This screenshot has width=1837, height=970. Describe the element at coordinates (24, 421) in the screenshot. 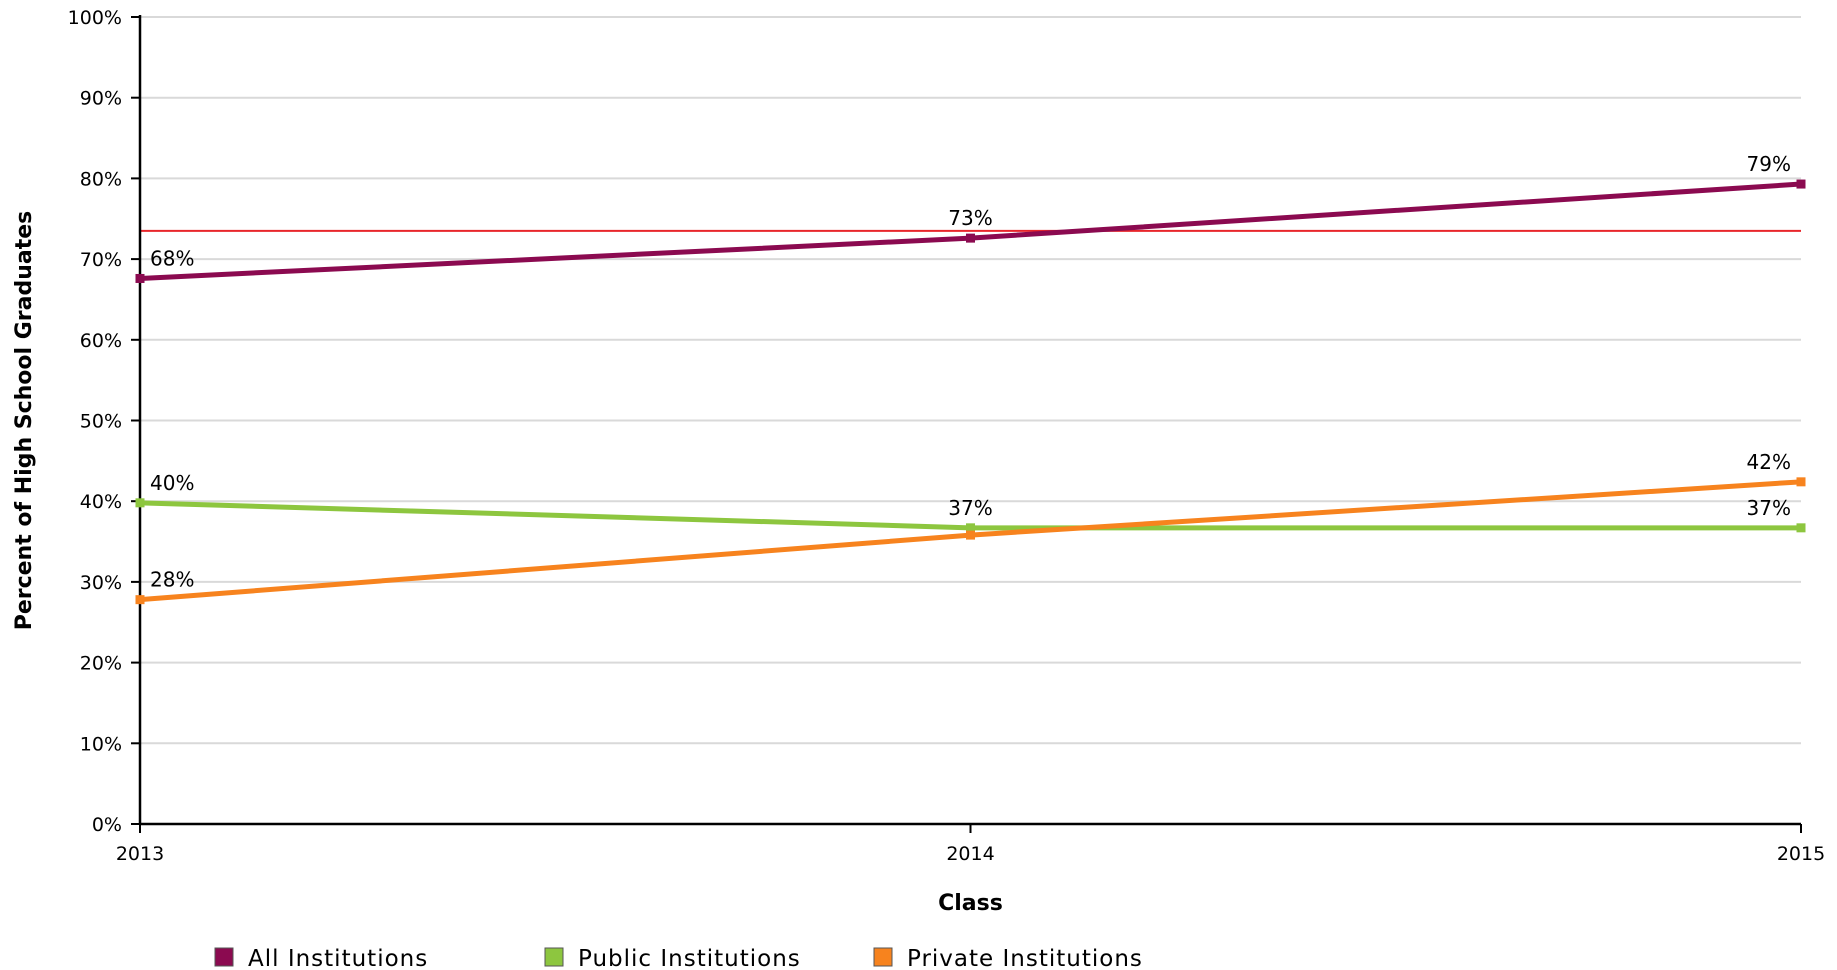

I see `y-axis-title: Percent of High School Graduates` at that location.